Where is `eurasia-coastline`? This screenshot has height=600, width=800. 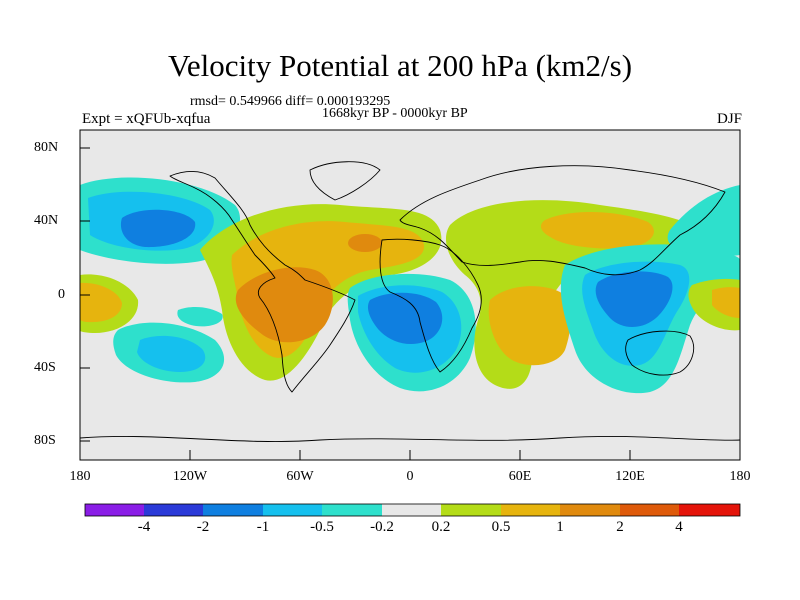
eurasia-coastline is located at coordinates (562, 220).